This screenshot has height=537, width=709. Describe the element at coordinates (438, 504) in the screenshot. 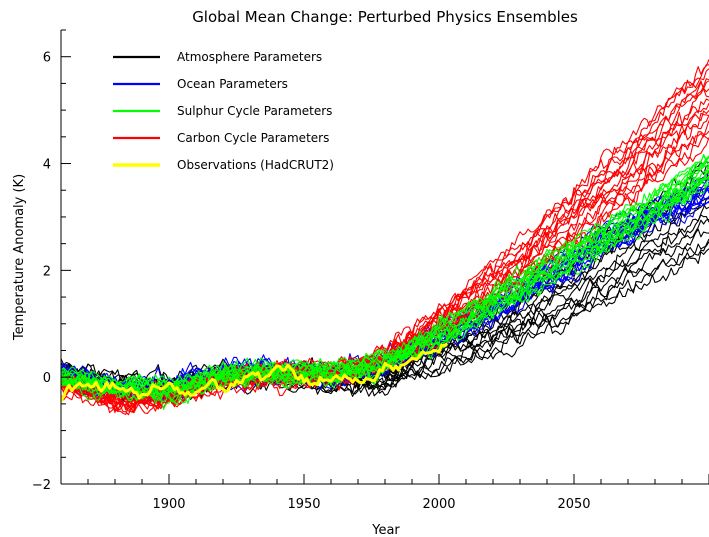

I see `x-tick-label: 2000` at that location.